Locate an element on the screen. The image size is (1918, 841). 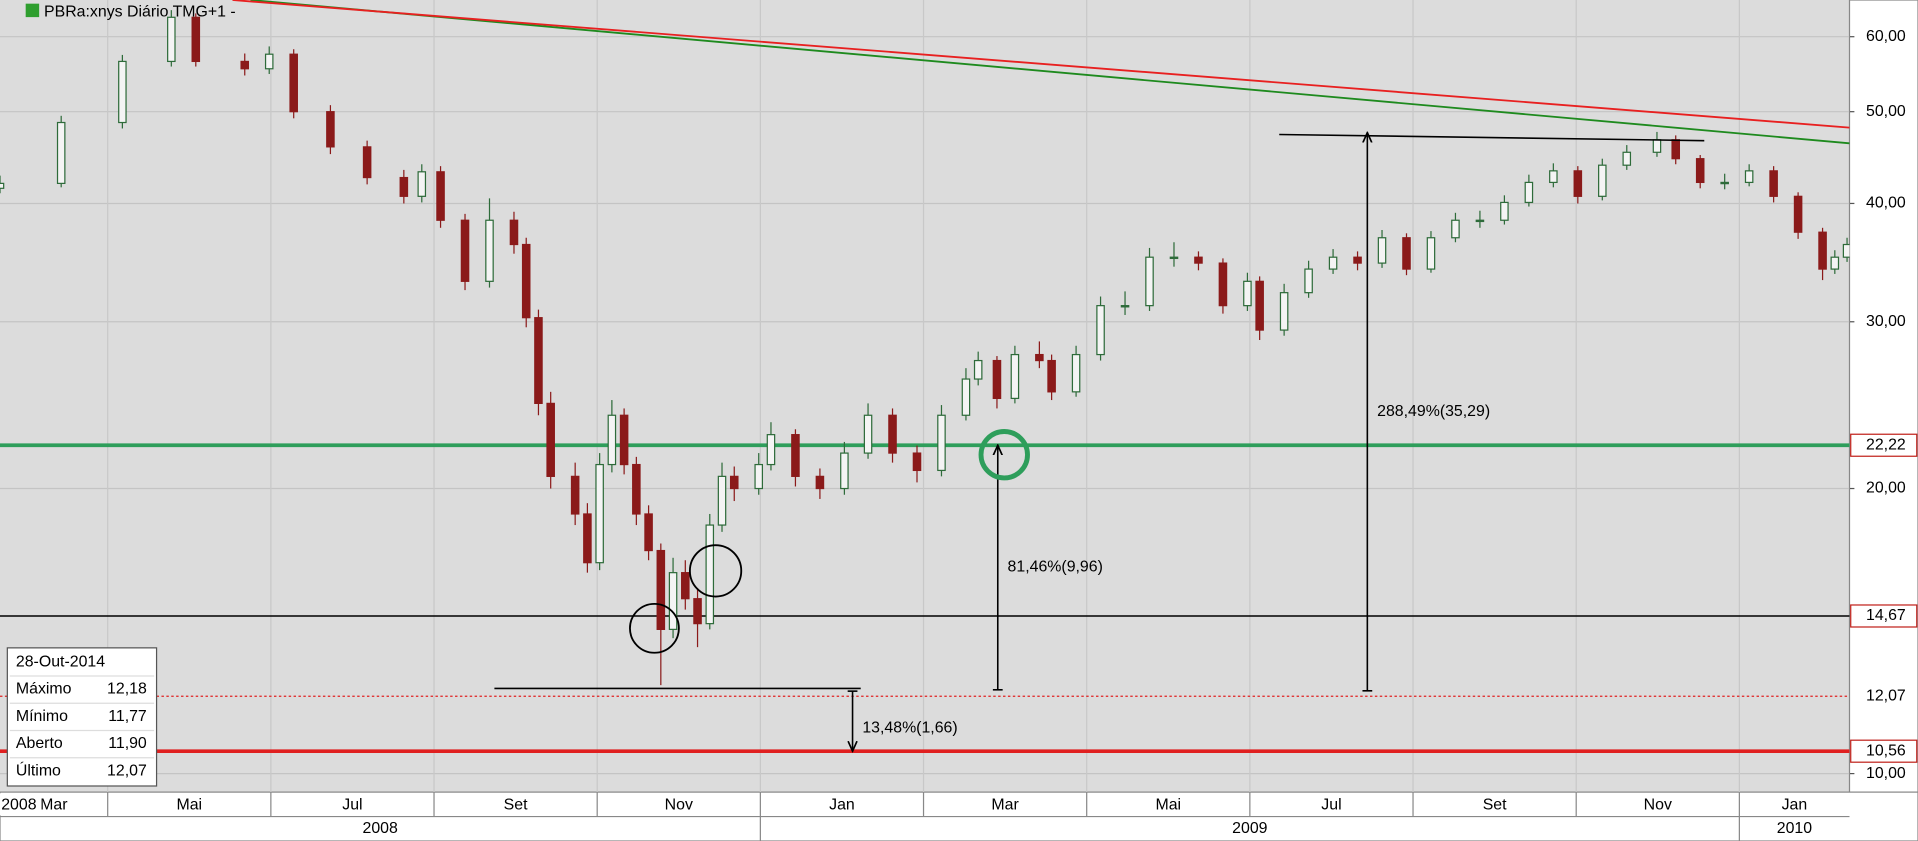
price-label: 10,56 is located at coordinates (1886, 750).